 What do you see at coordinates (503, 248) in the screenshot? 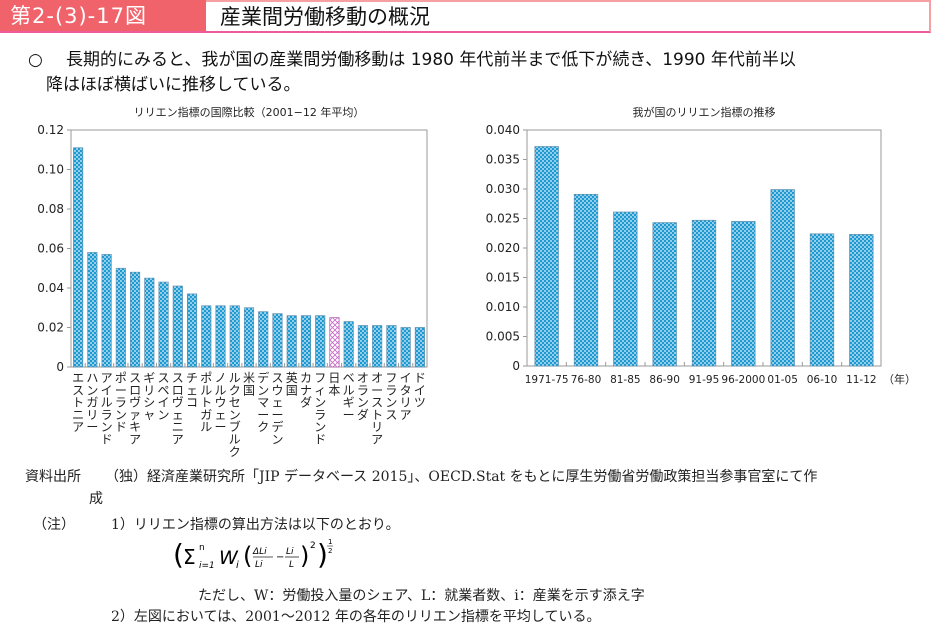
I see `y-tick-label: 0.020` at bounding box center [503, 248].